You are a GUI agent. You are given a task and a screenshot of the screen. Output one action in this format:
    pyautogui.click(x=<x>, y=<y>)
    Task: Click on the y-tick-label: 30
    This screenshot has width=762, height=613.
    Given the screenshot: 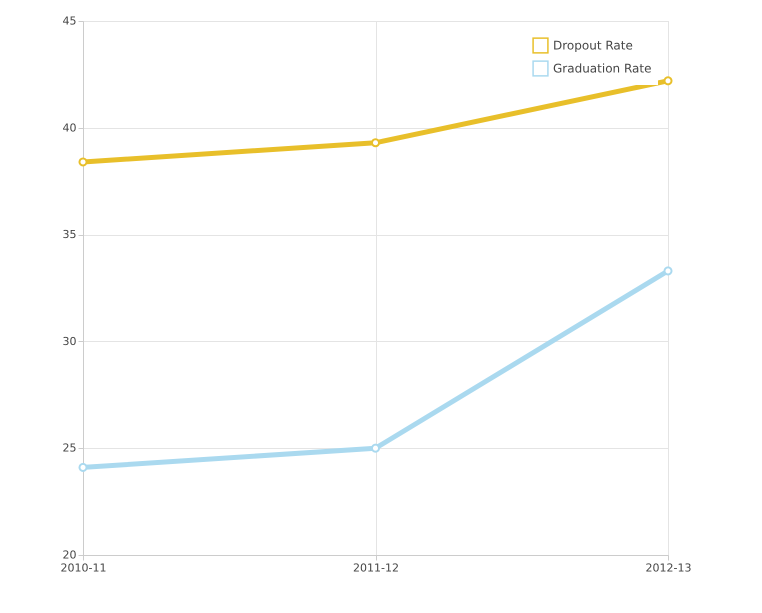 What is the action you would take?
    pyautogui.click(x=69, y=341)
    